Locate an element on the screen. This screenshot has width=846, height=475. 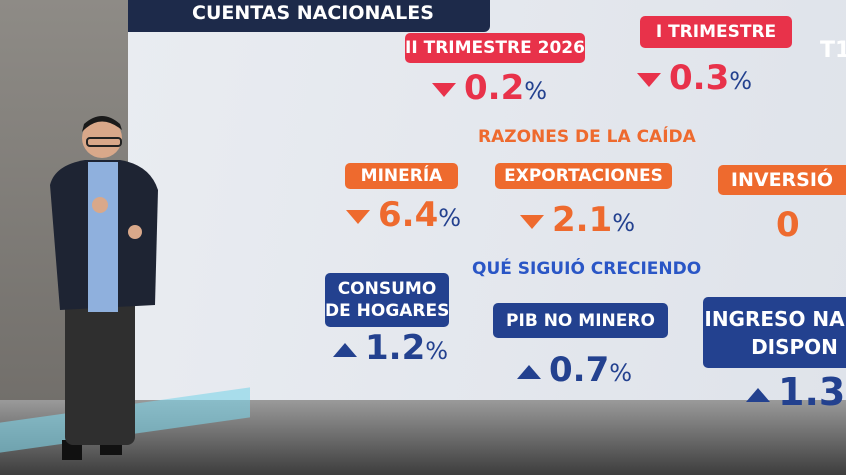
value: 2.1 is located at coordinates (582, 220).